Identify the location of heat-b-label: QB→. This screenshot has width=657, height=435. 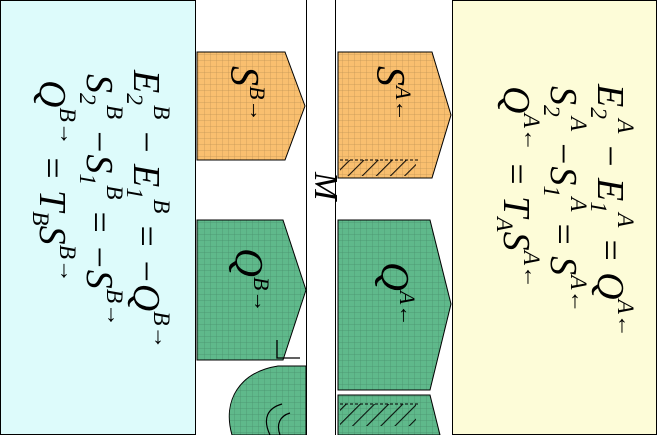
(250, 280).